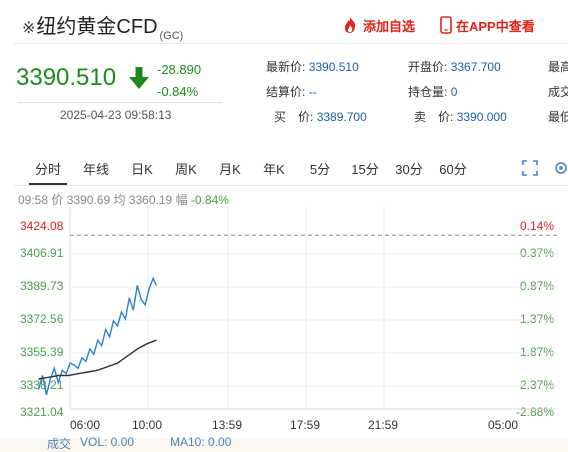 The height and width of the screenshot is (452, 568). I want to click on tab-yearly-k: 年K, so click(274, 169).